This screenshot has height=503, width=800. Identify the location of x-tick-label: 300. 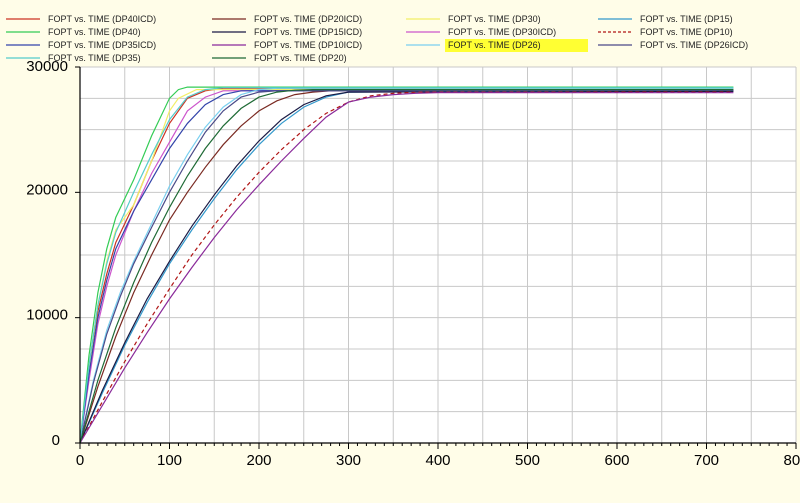
(348, 460).